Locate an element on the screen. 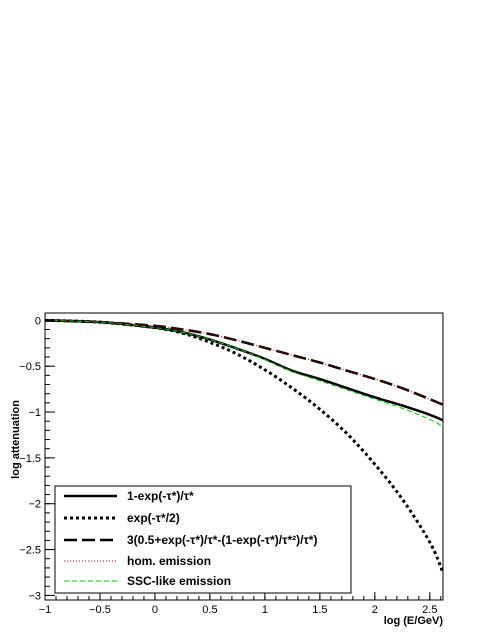 The height and width of the screenshot is (632, 488). y-tick-label: −2 is located at coordinates (34, 505).